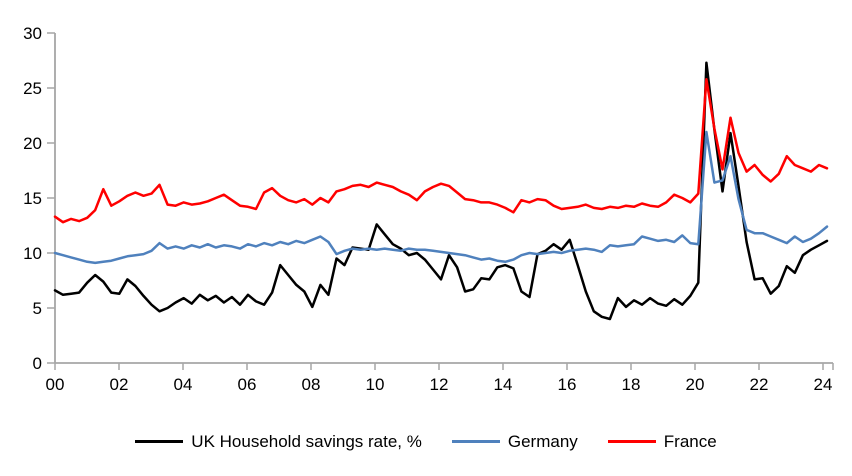  I want to click on legend-label-uk: UK Household savings rate, %, so click(306, 441).